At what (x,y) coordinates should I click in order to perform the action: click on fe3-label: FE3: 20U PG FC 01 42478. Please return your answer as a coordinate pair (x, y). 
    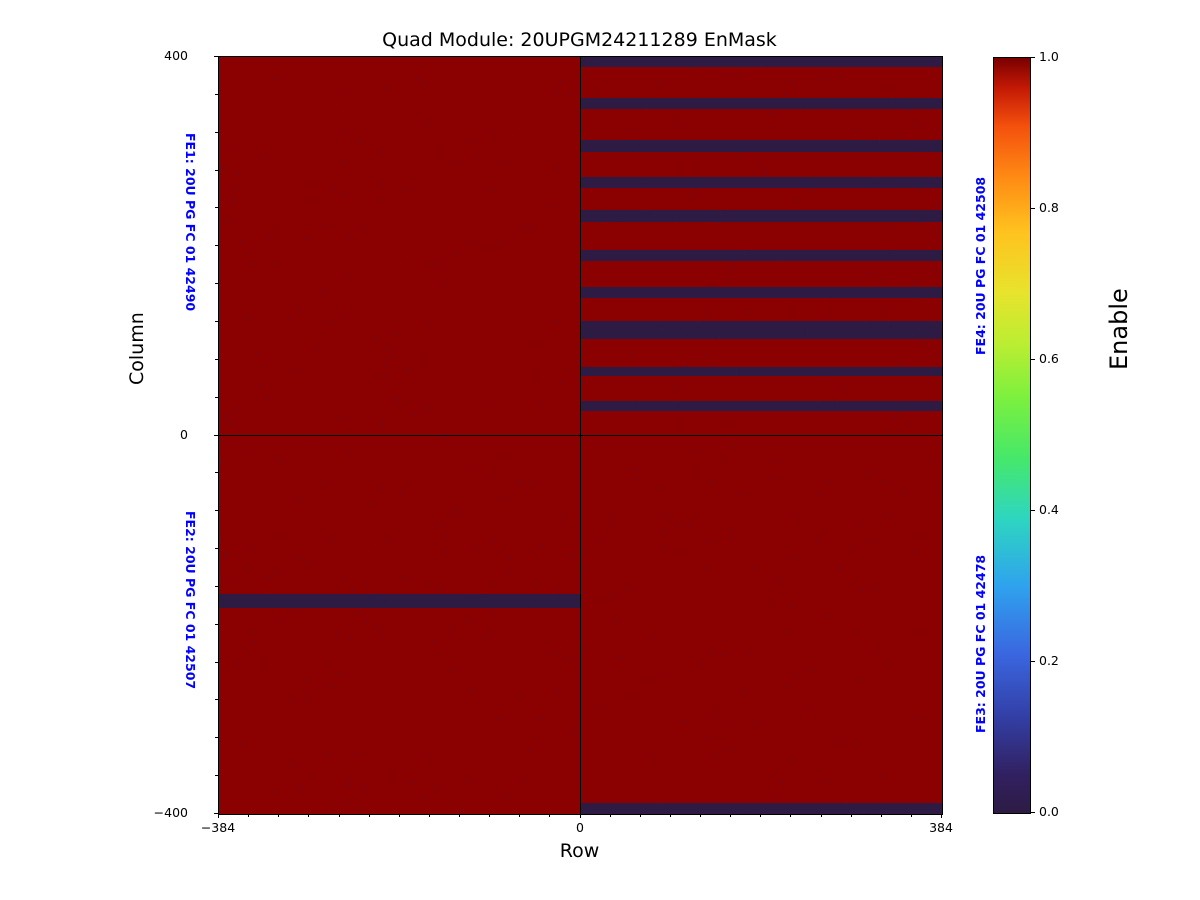
    Looking at the image, I should click on (980, 643).